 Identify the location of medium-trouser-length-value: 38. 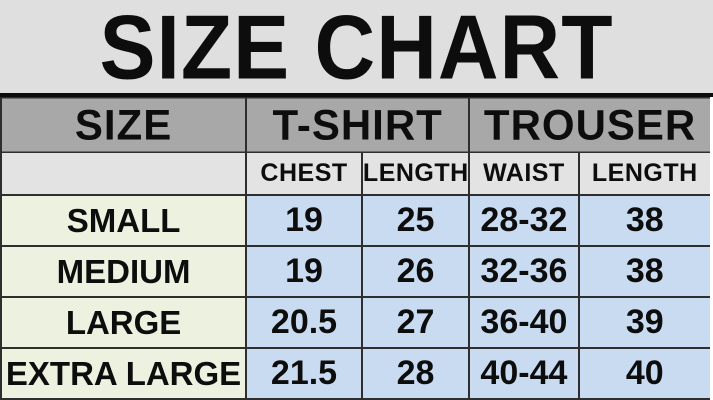
(645, 271).